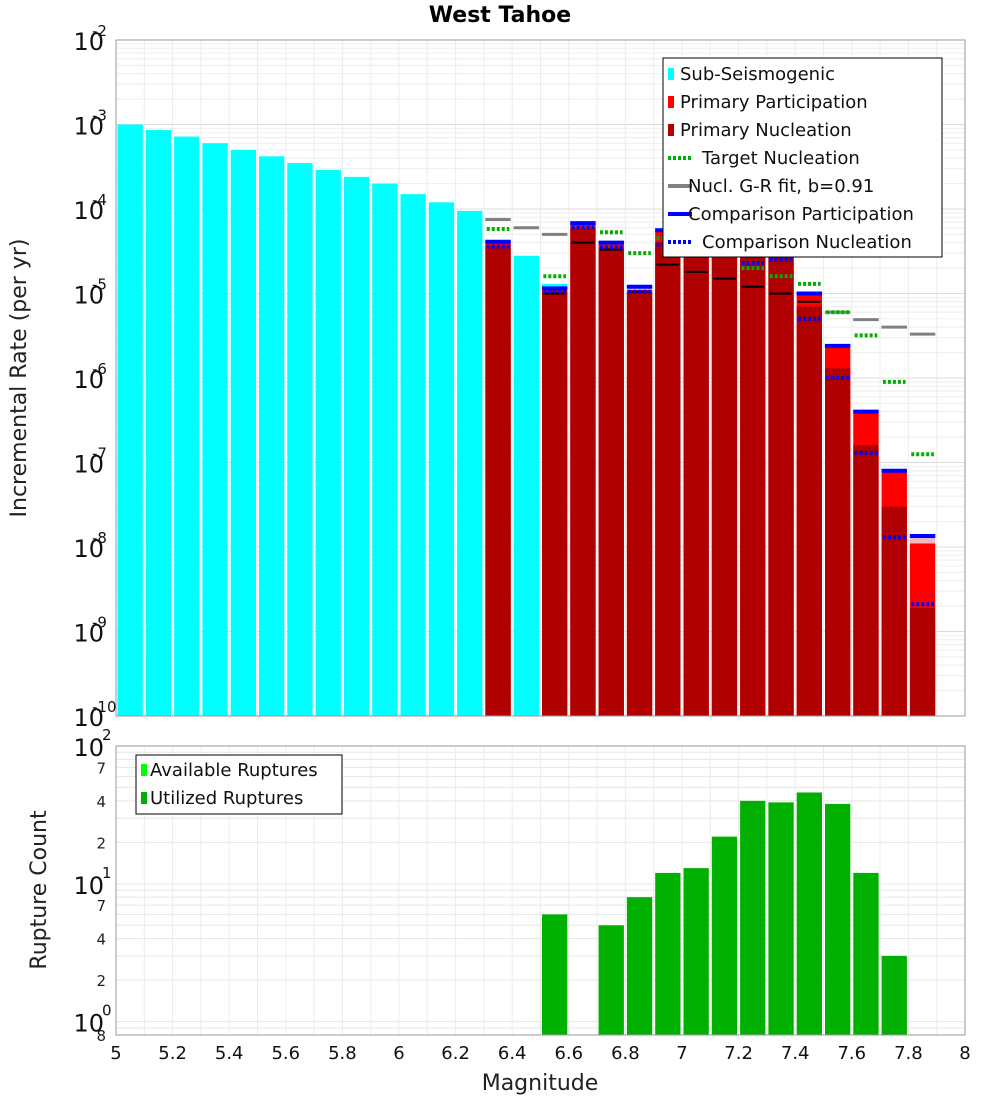  I want to click on y-minor-tick-label: 8, so click(101, 1036).